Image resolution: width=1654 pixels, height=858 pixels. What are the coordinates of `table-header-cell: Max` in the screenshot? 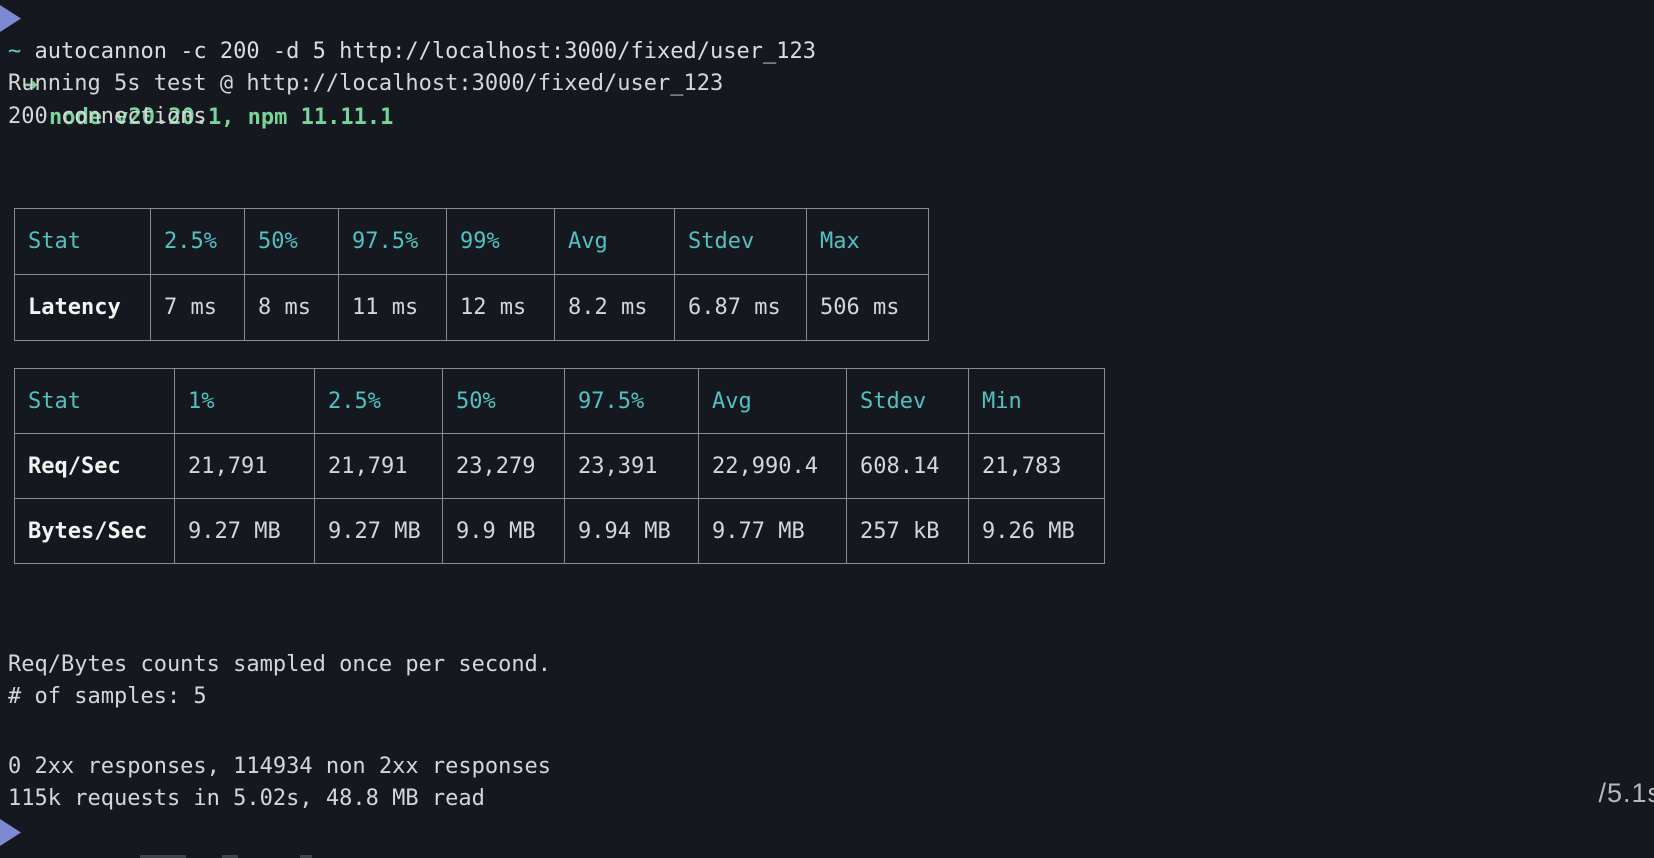 It's located at (867, 241).